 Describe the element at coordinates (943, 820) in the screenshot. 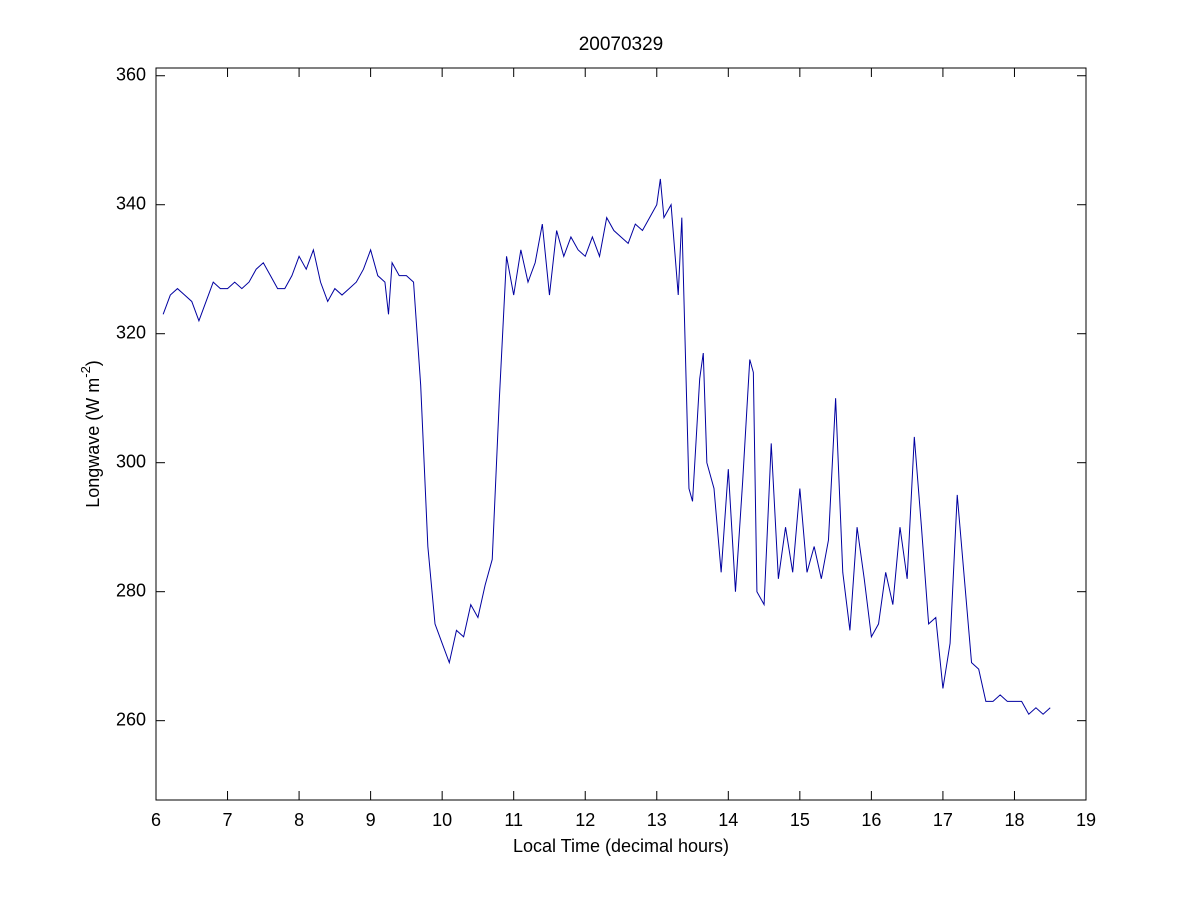

I see `x-tick-label: 17` at that location.